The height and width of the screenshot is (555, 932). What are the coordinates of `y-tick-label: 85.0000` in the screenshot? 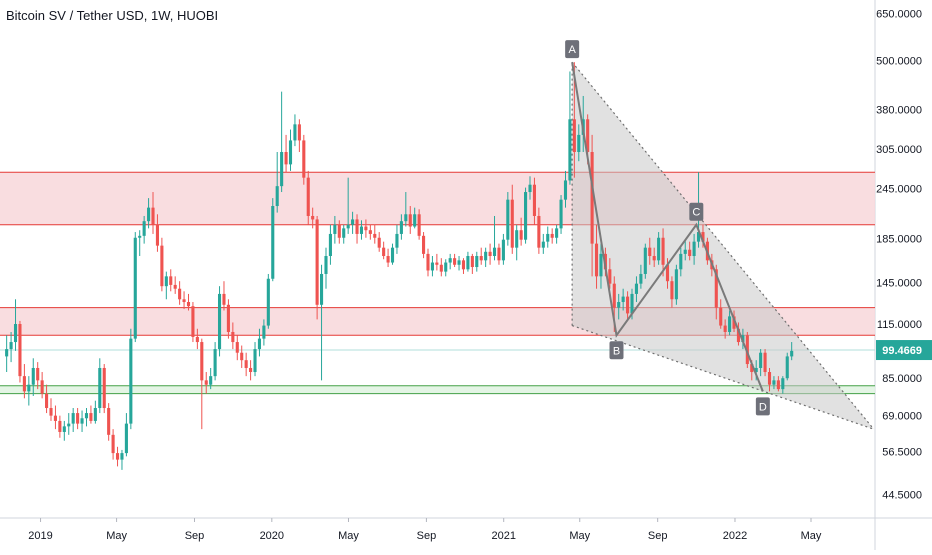 It's located at (902, 379).